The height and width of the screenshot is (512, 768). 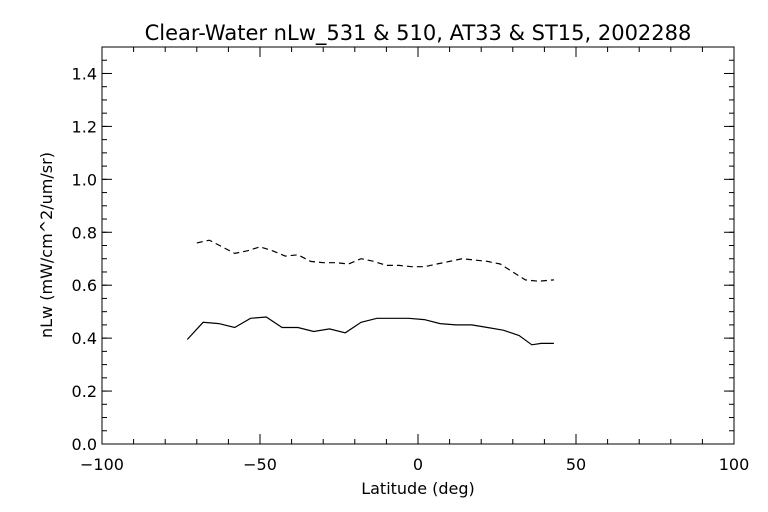 I want to click on y-axis-label: nLw (mW/cm^2/um/sr), so click(x=46, y=245).